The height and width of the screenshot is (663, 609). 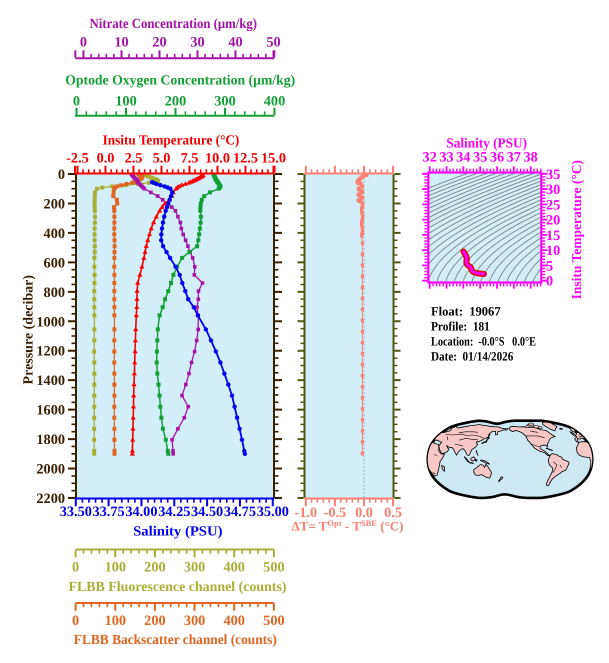 What do you see at coordinates (273, 159) in the screenshot?
I see `svg-text: 15.0` at bounding box center [273, 159].